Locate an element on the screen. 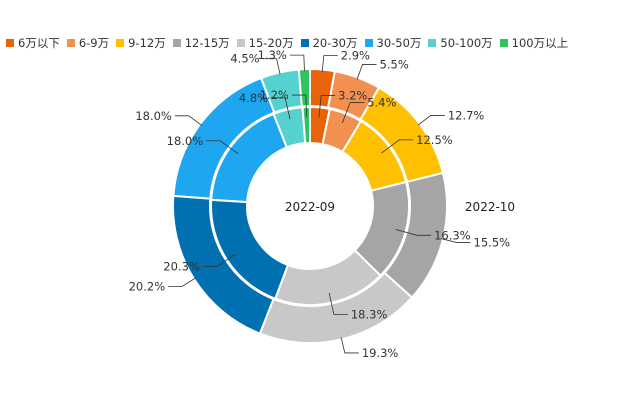  outer-ring-data-label: 20.2% is located at coordinates (147, 286).